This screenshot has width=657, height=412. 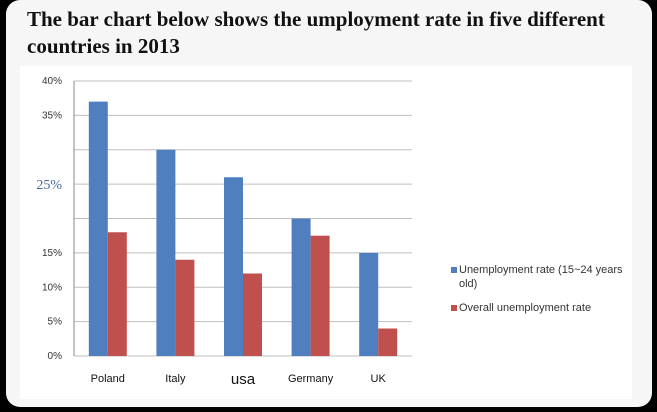 I want to click on x-tick-label: Poland, so click(x=108, y=379).